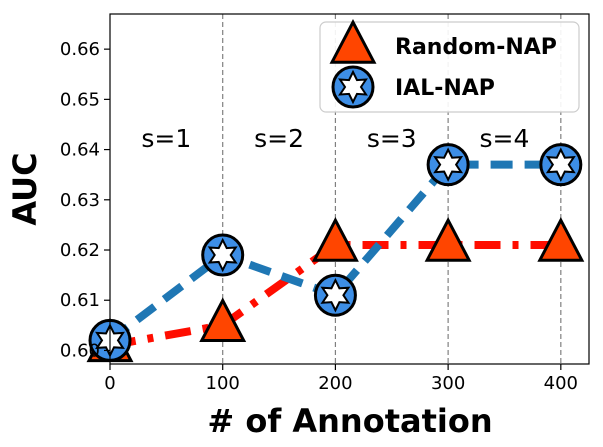 This screenshot has width=603, height=447. I want to click on y-tick-label: 0.62, so click(80, 250).